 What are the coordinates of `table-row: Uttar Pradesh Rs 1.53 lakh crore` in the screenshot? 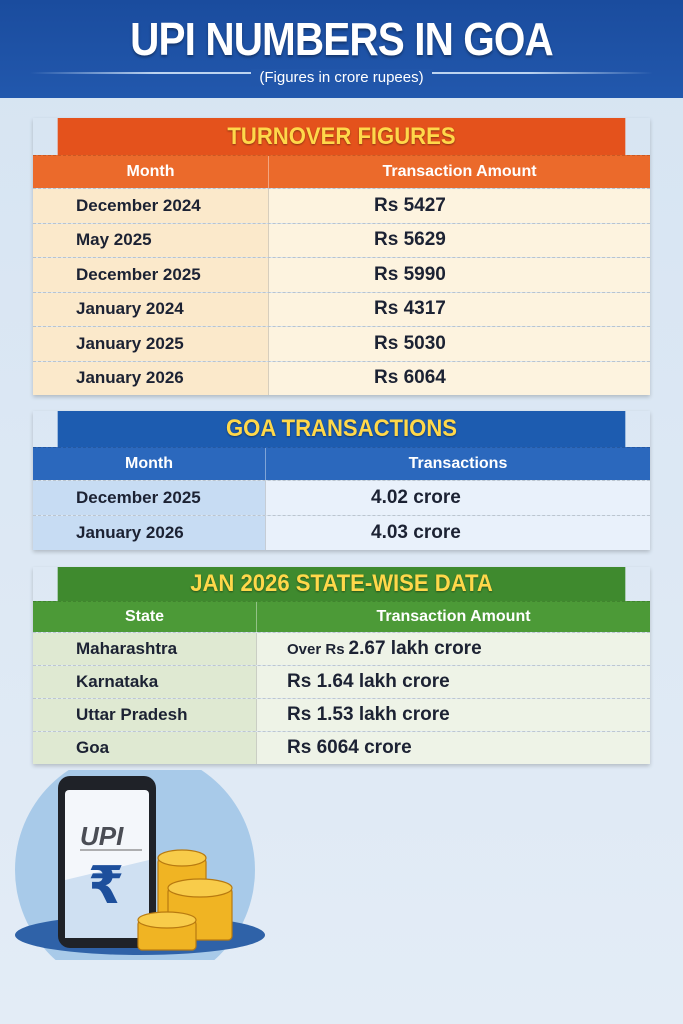 It's located at (341, 714).